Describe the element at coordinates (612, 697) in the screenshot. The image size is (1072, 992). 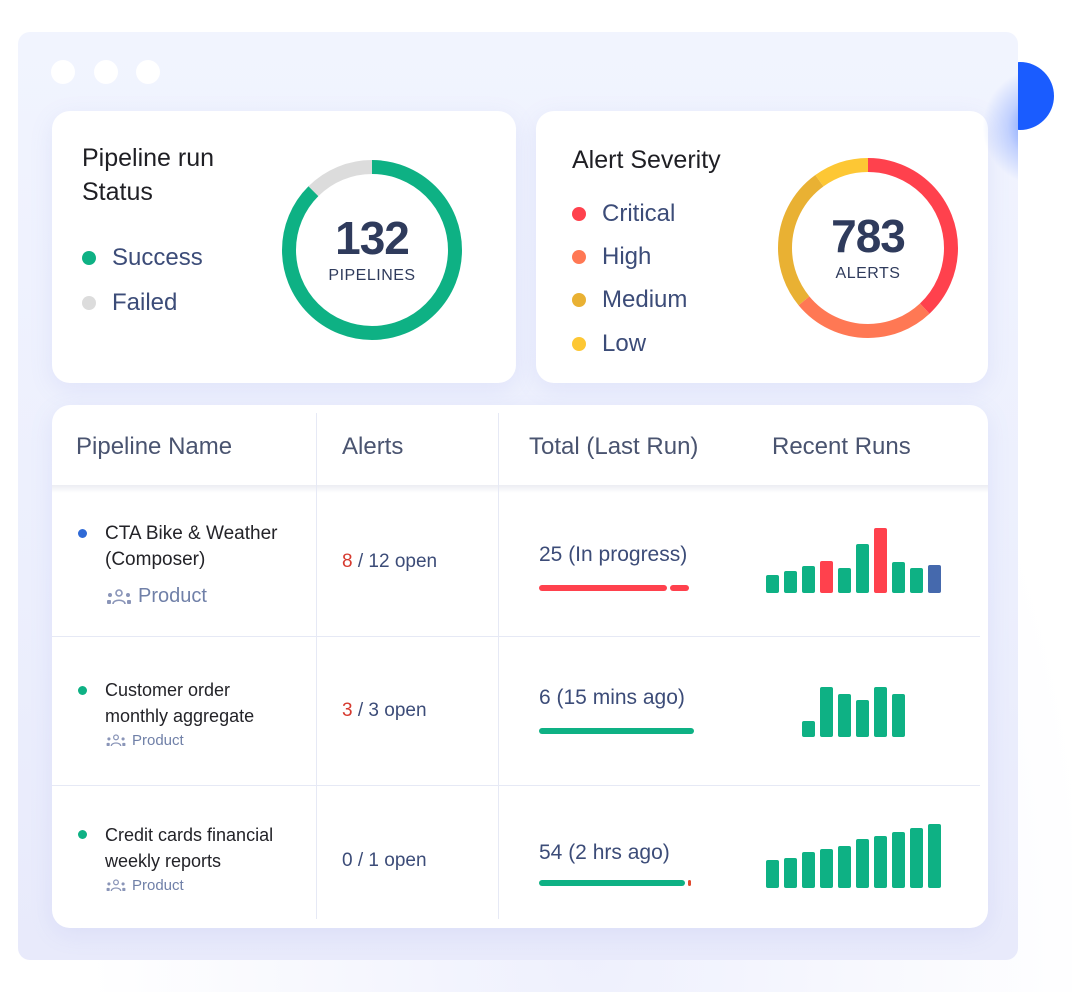
I see `last-run-total: 6 (15 mins ago)` at that location.